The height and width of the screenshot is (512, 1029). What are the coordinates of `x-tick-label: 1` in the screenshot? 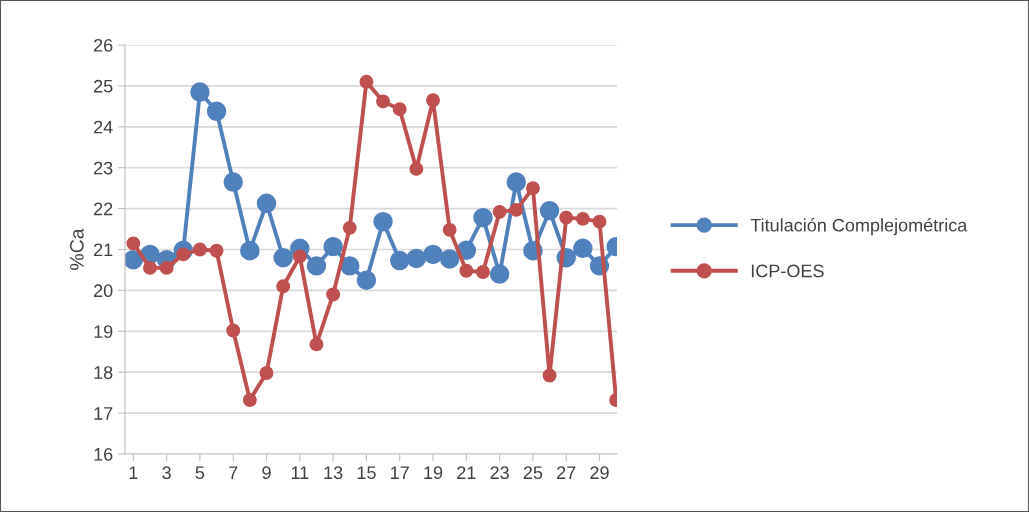 It's located at (133, 472).